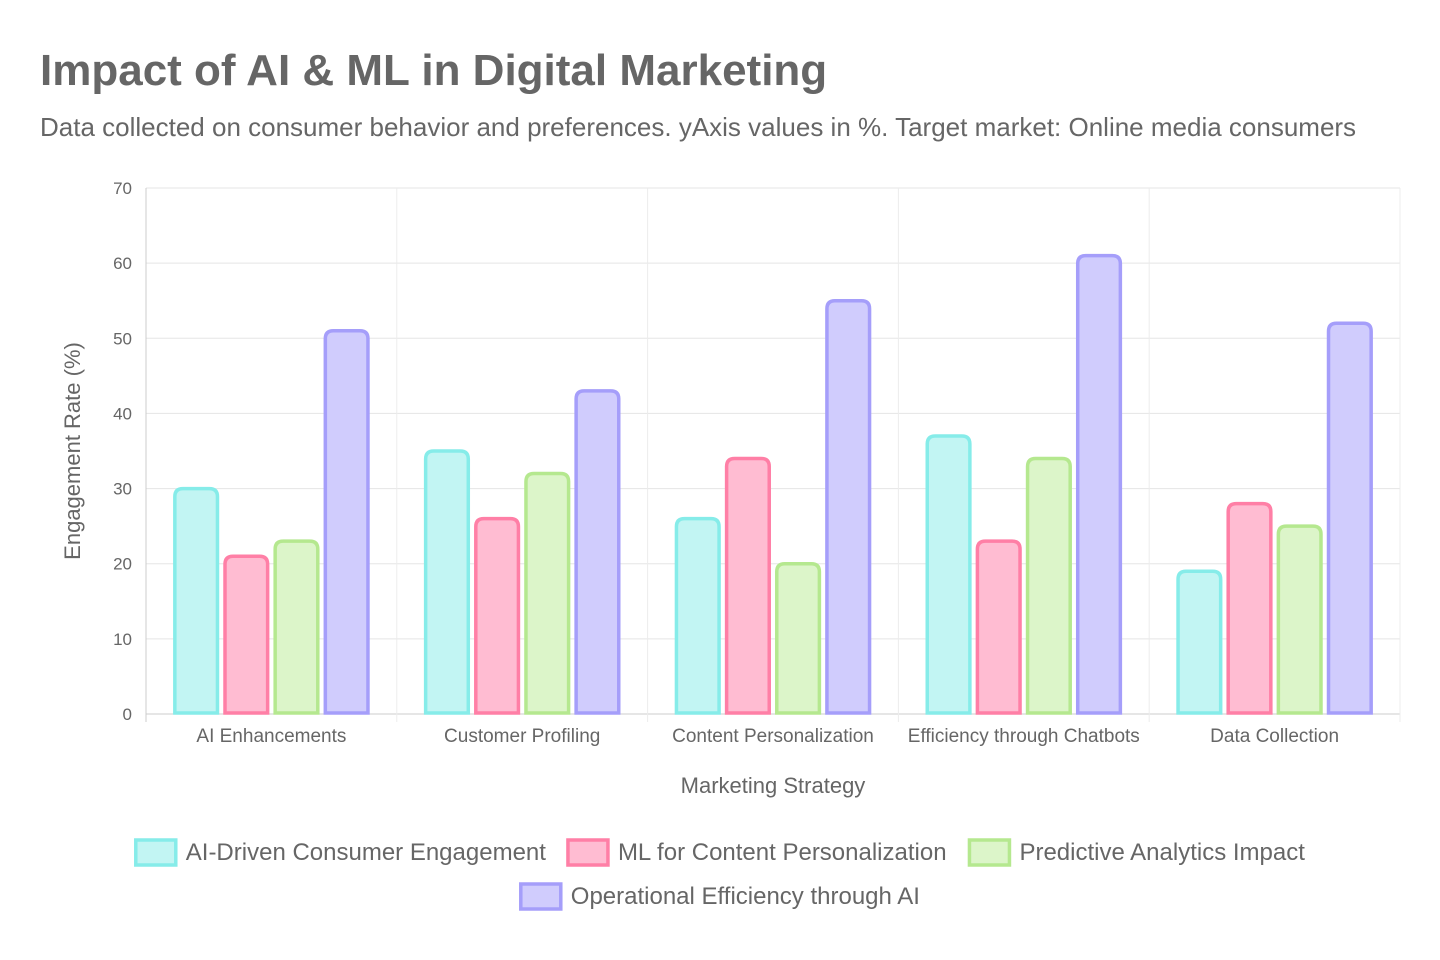 This screenshot has width=1440, height=960. Describe the element at coordinates (122, 188) in the screenshot. I see `y-tick-label: 70` at that location.